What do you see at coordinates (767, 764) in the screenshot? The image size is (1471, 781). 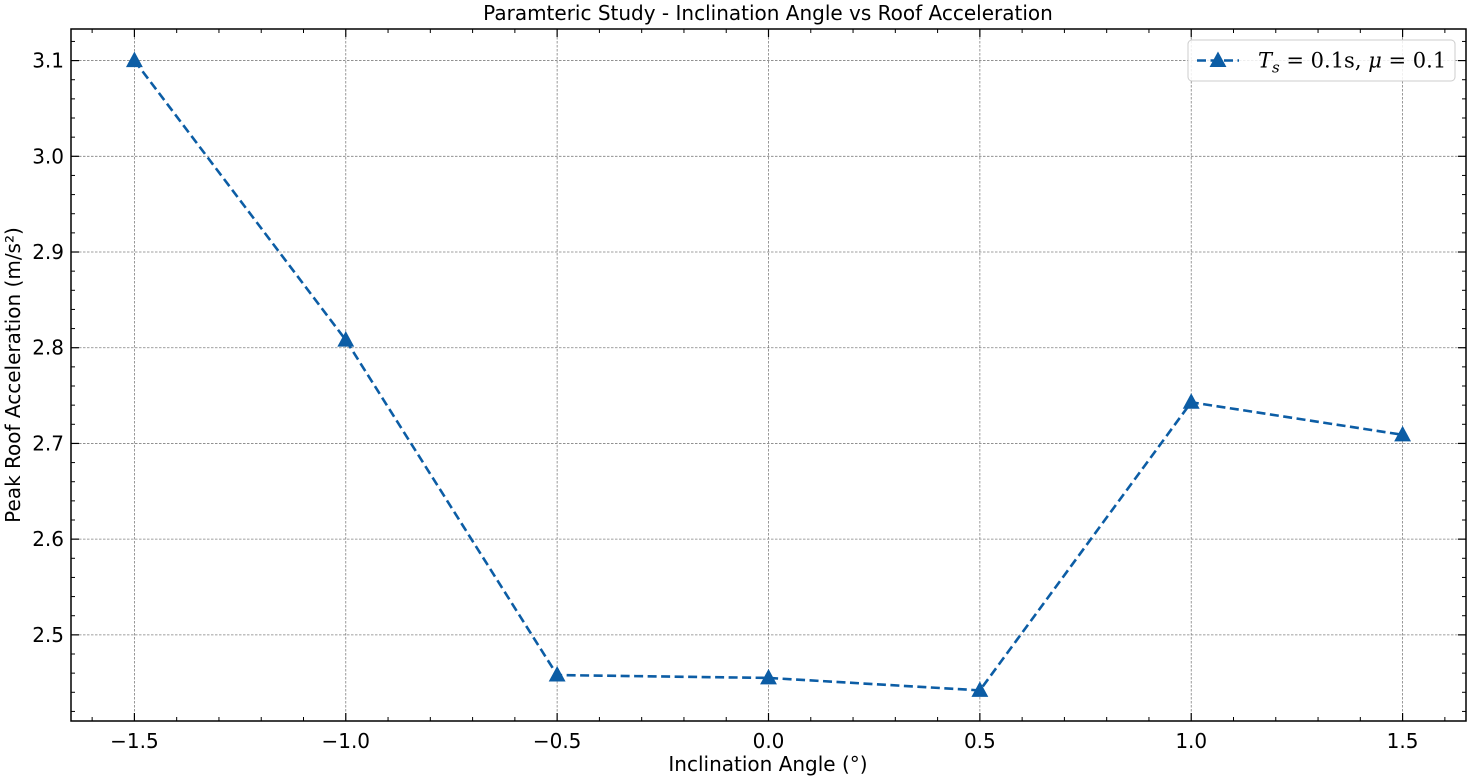 I see `x-axis-title: Inclination Angle (°)` at bounding box center [767, 764].